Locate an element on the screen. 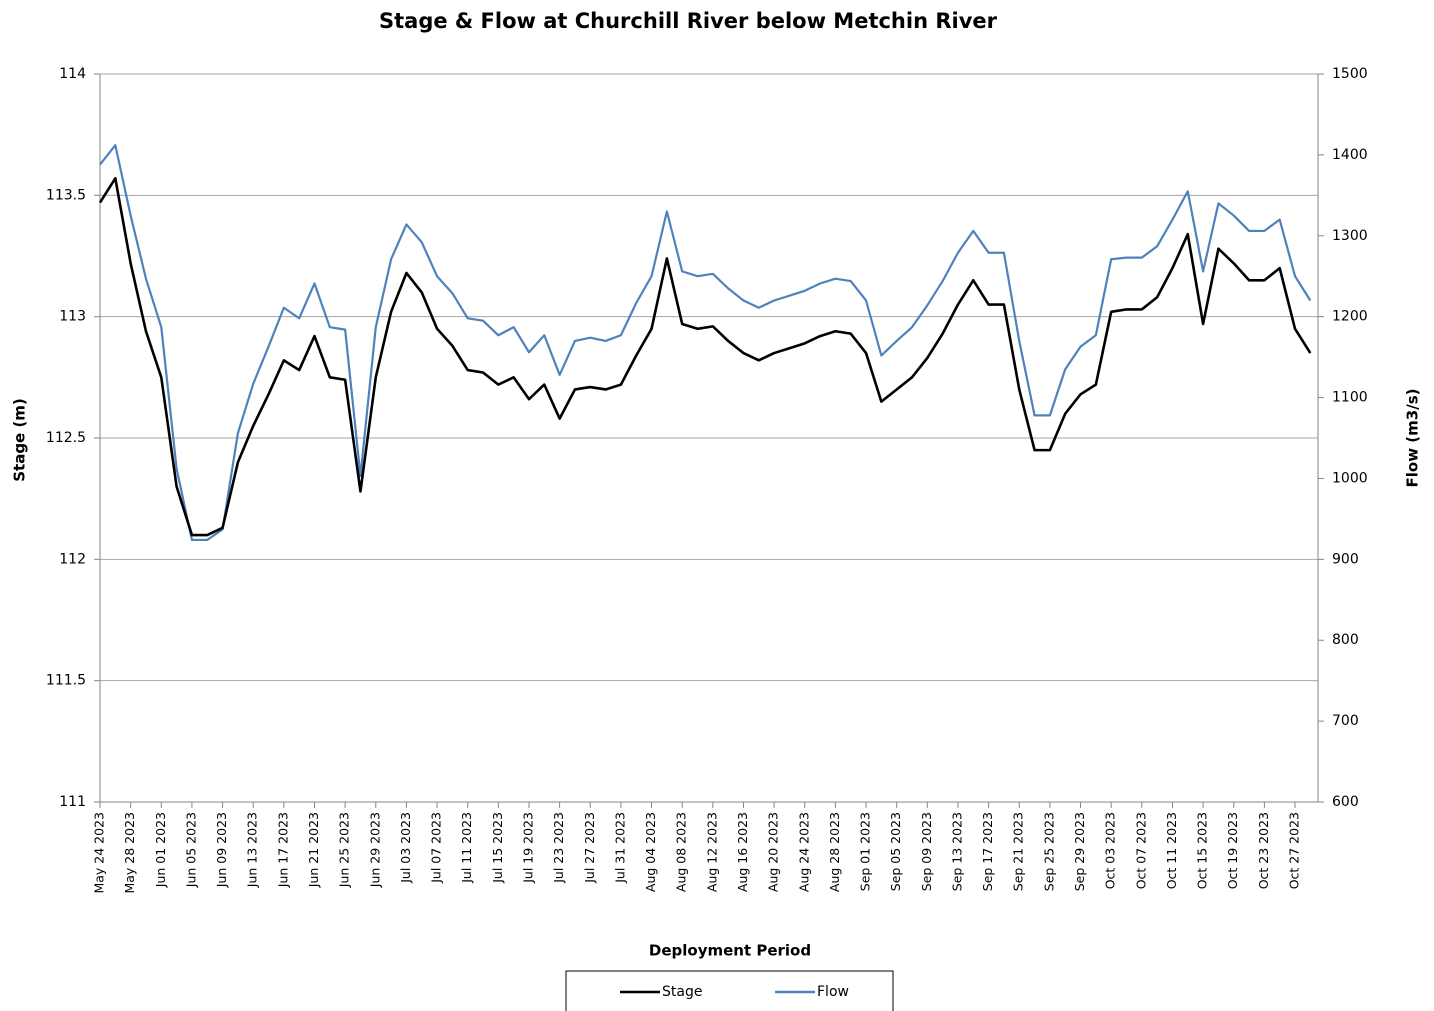  y2-tick-label: 800 is located at coordinates (1345, 640).